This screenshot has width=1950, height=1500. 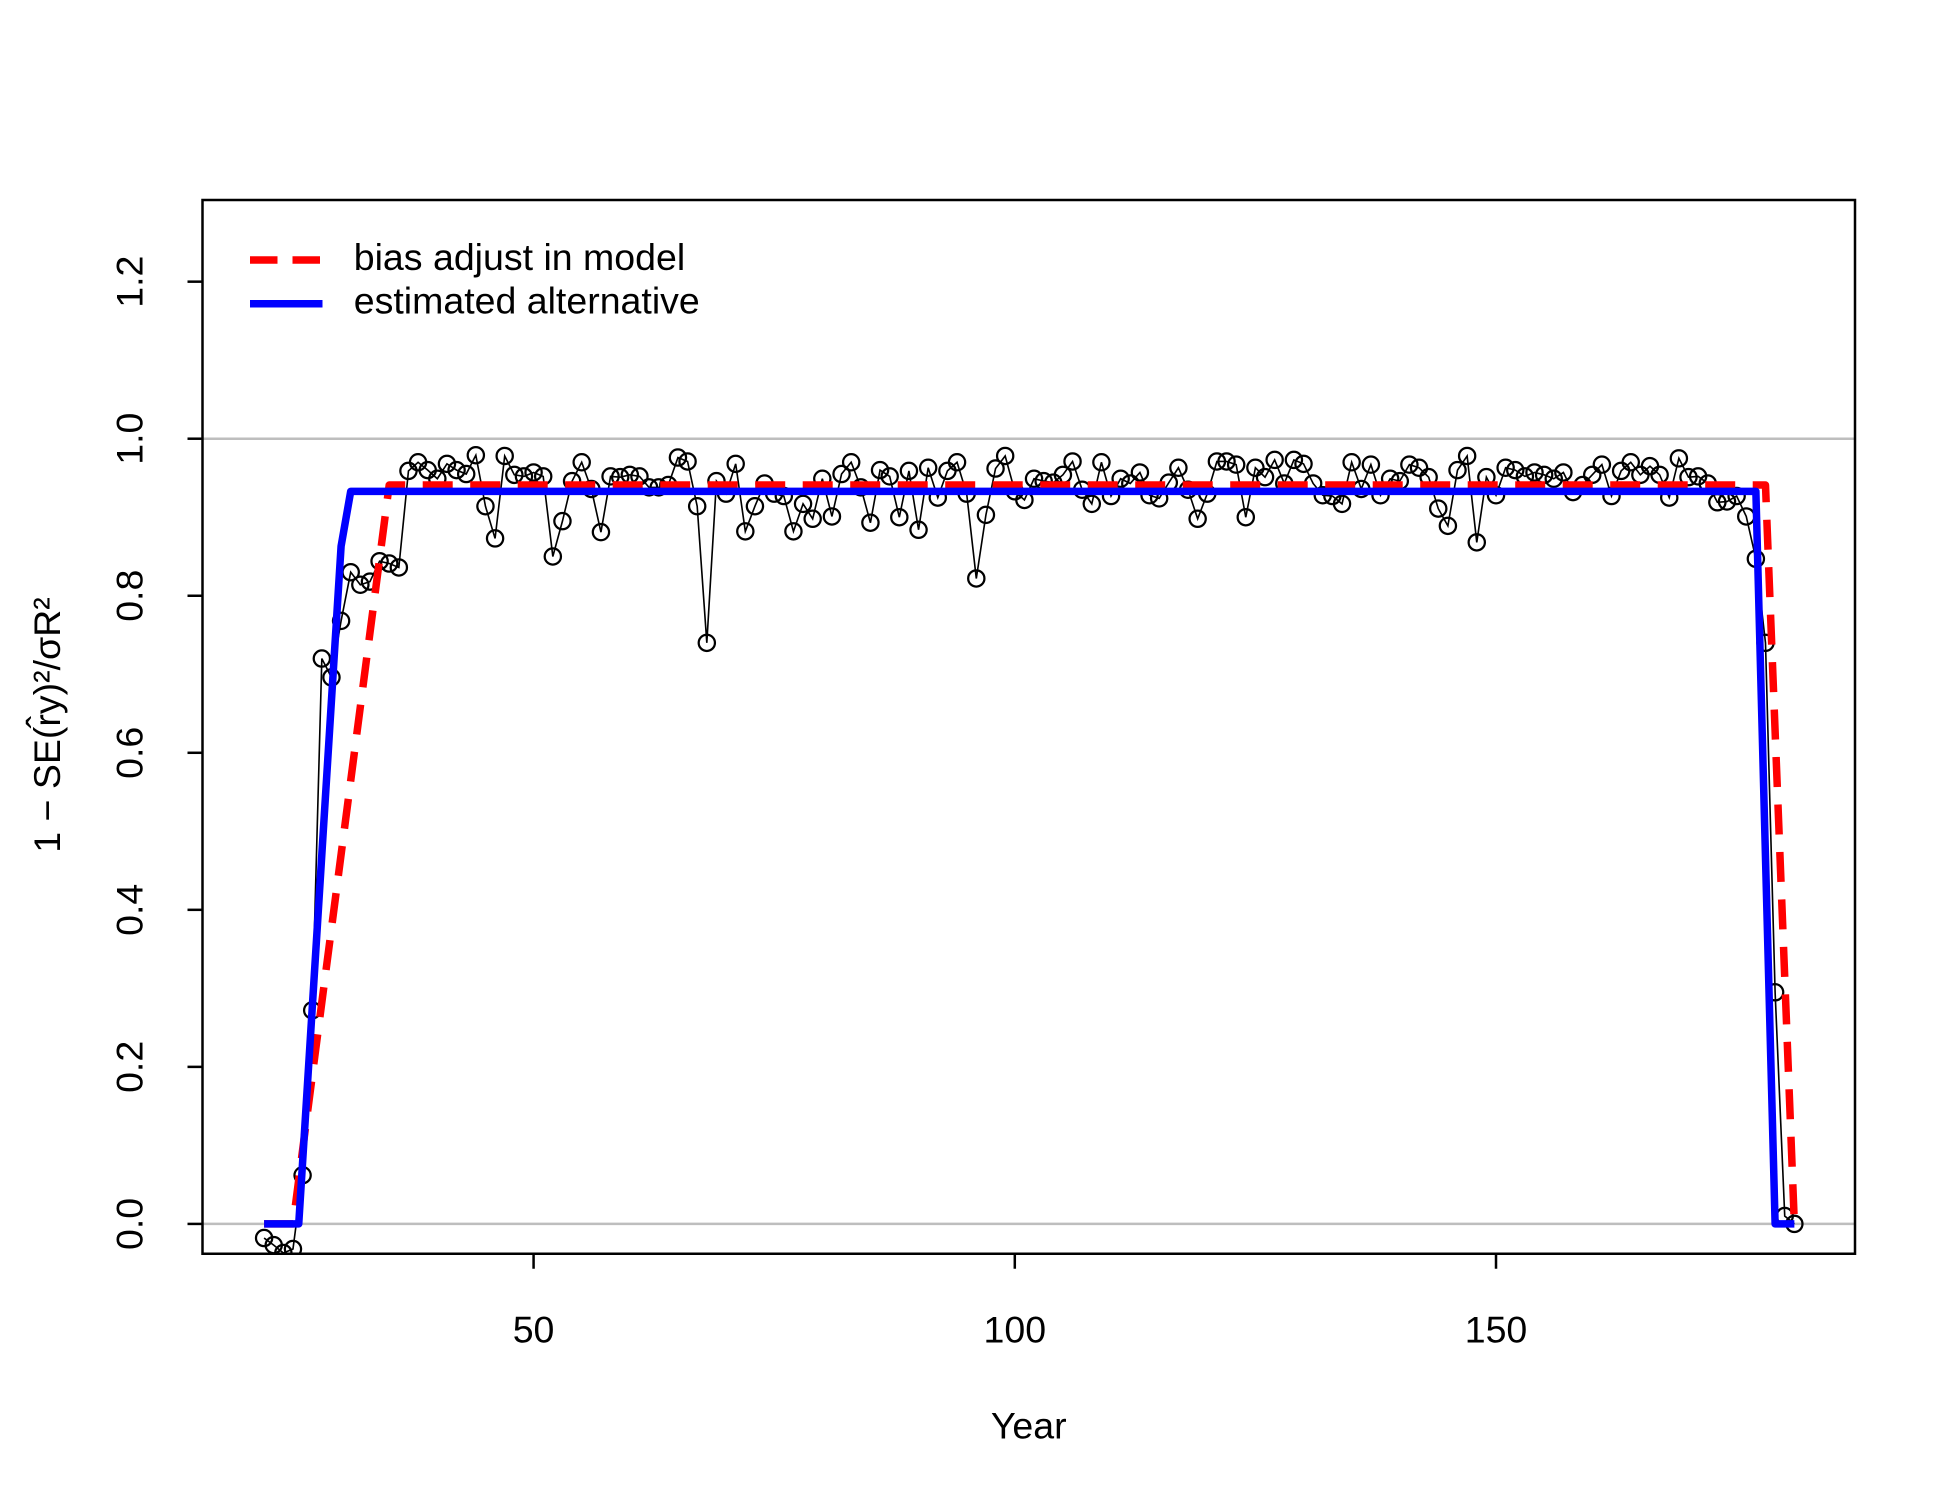 I want to click on x-tick-label: 50, so click(x=534, y=1329).